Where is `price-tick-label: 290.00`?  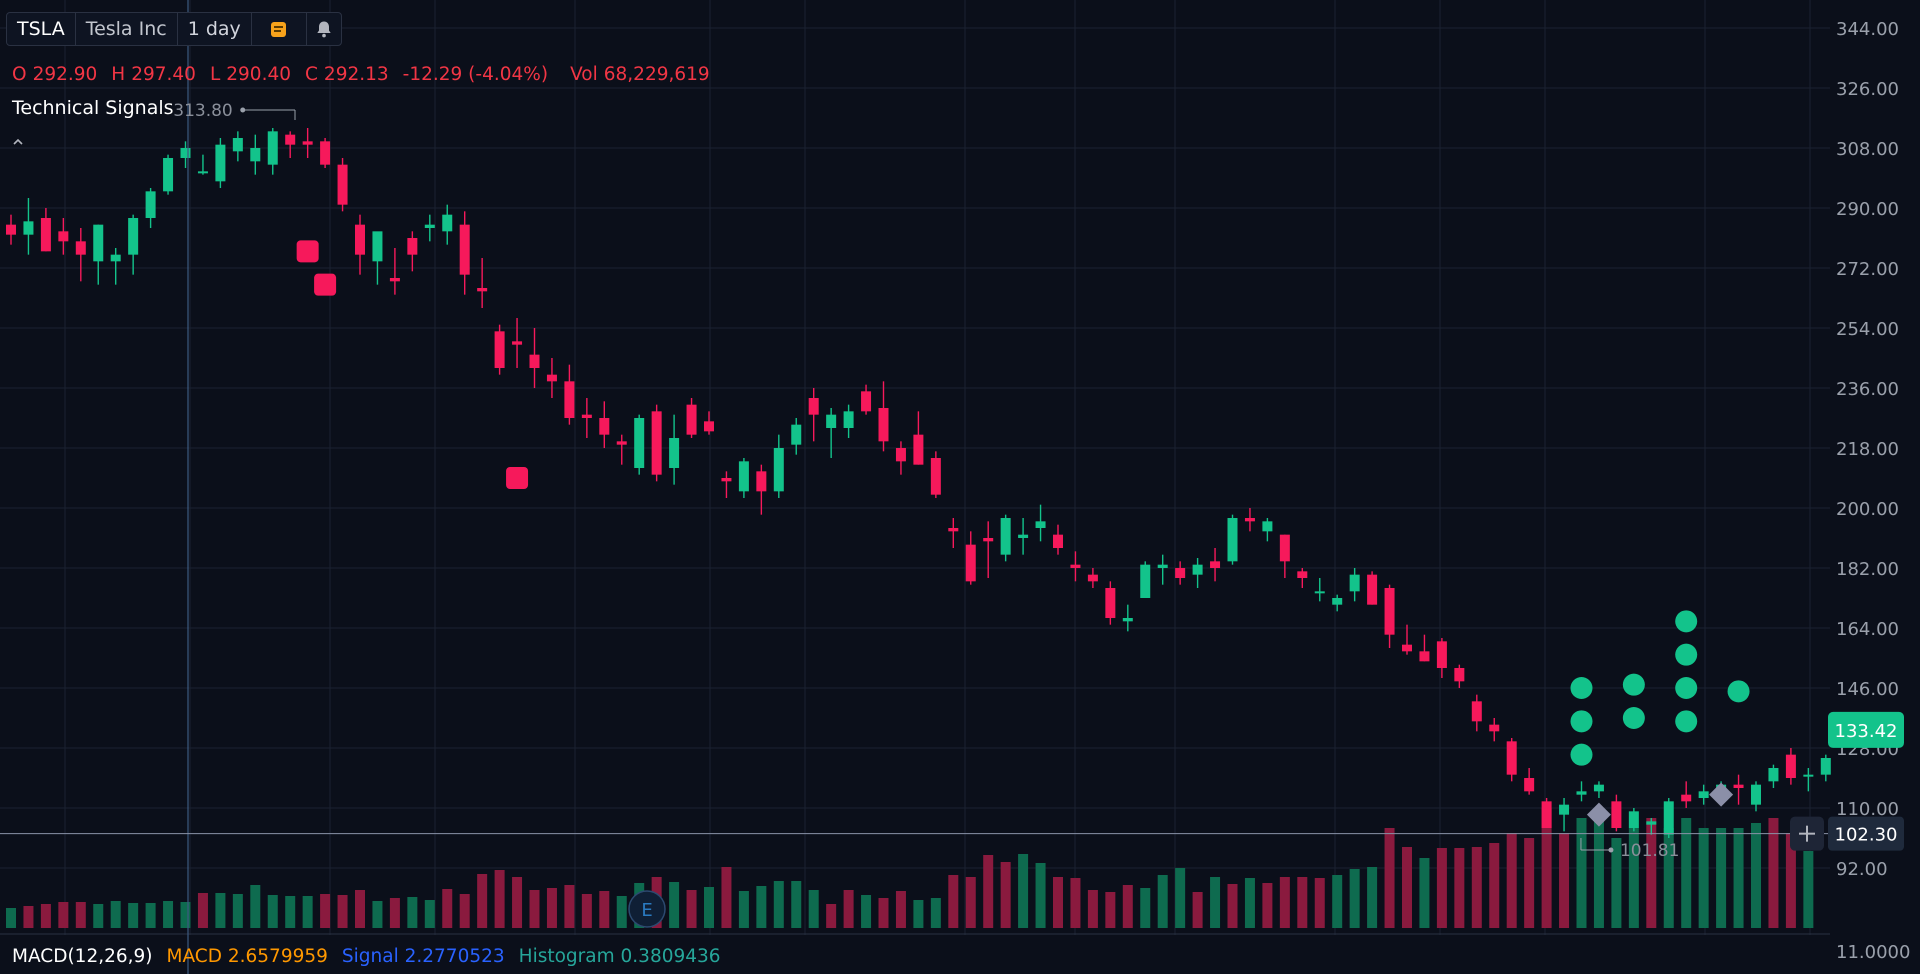
price-tick-label: 290.00 is located at coordinates (1867, 209).